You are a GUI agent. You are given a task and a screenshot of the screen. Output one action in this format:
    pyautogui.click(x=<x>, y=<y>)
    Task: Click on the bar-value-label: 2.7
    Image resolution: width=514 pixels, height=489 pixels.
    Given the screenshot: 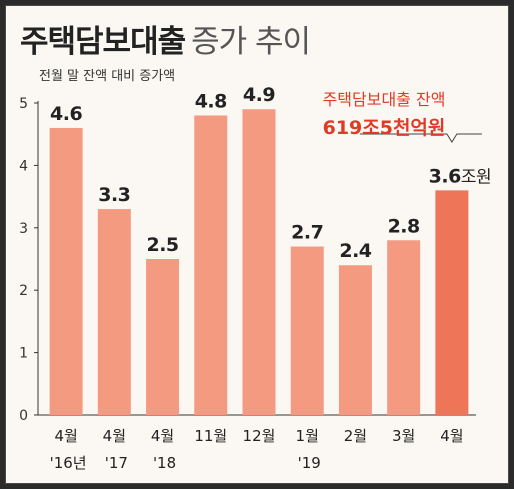 What is the action you would take?
    pyautogui.click(x=307, y=233)
    